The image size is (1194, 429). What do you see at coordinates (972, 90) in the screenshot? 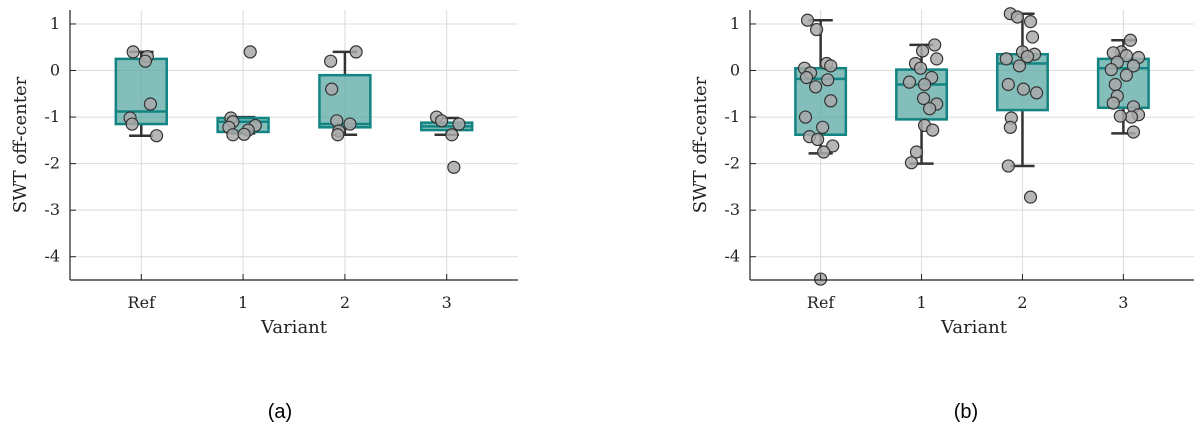
I see `panel-b-boxes` at bounding box center [972, 90].